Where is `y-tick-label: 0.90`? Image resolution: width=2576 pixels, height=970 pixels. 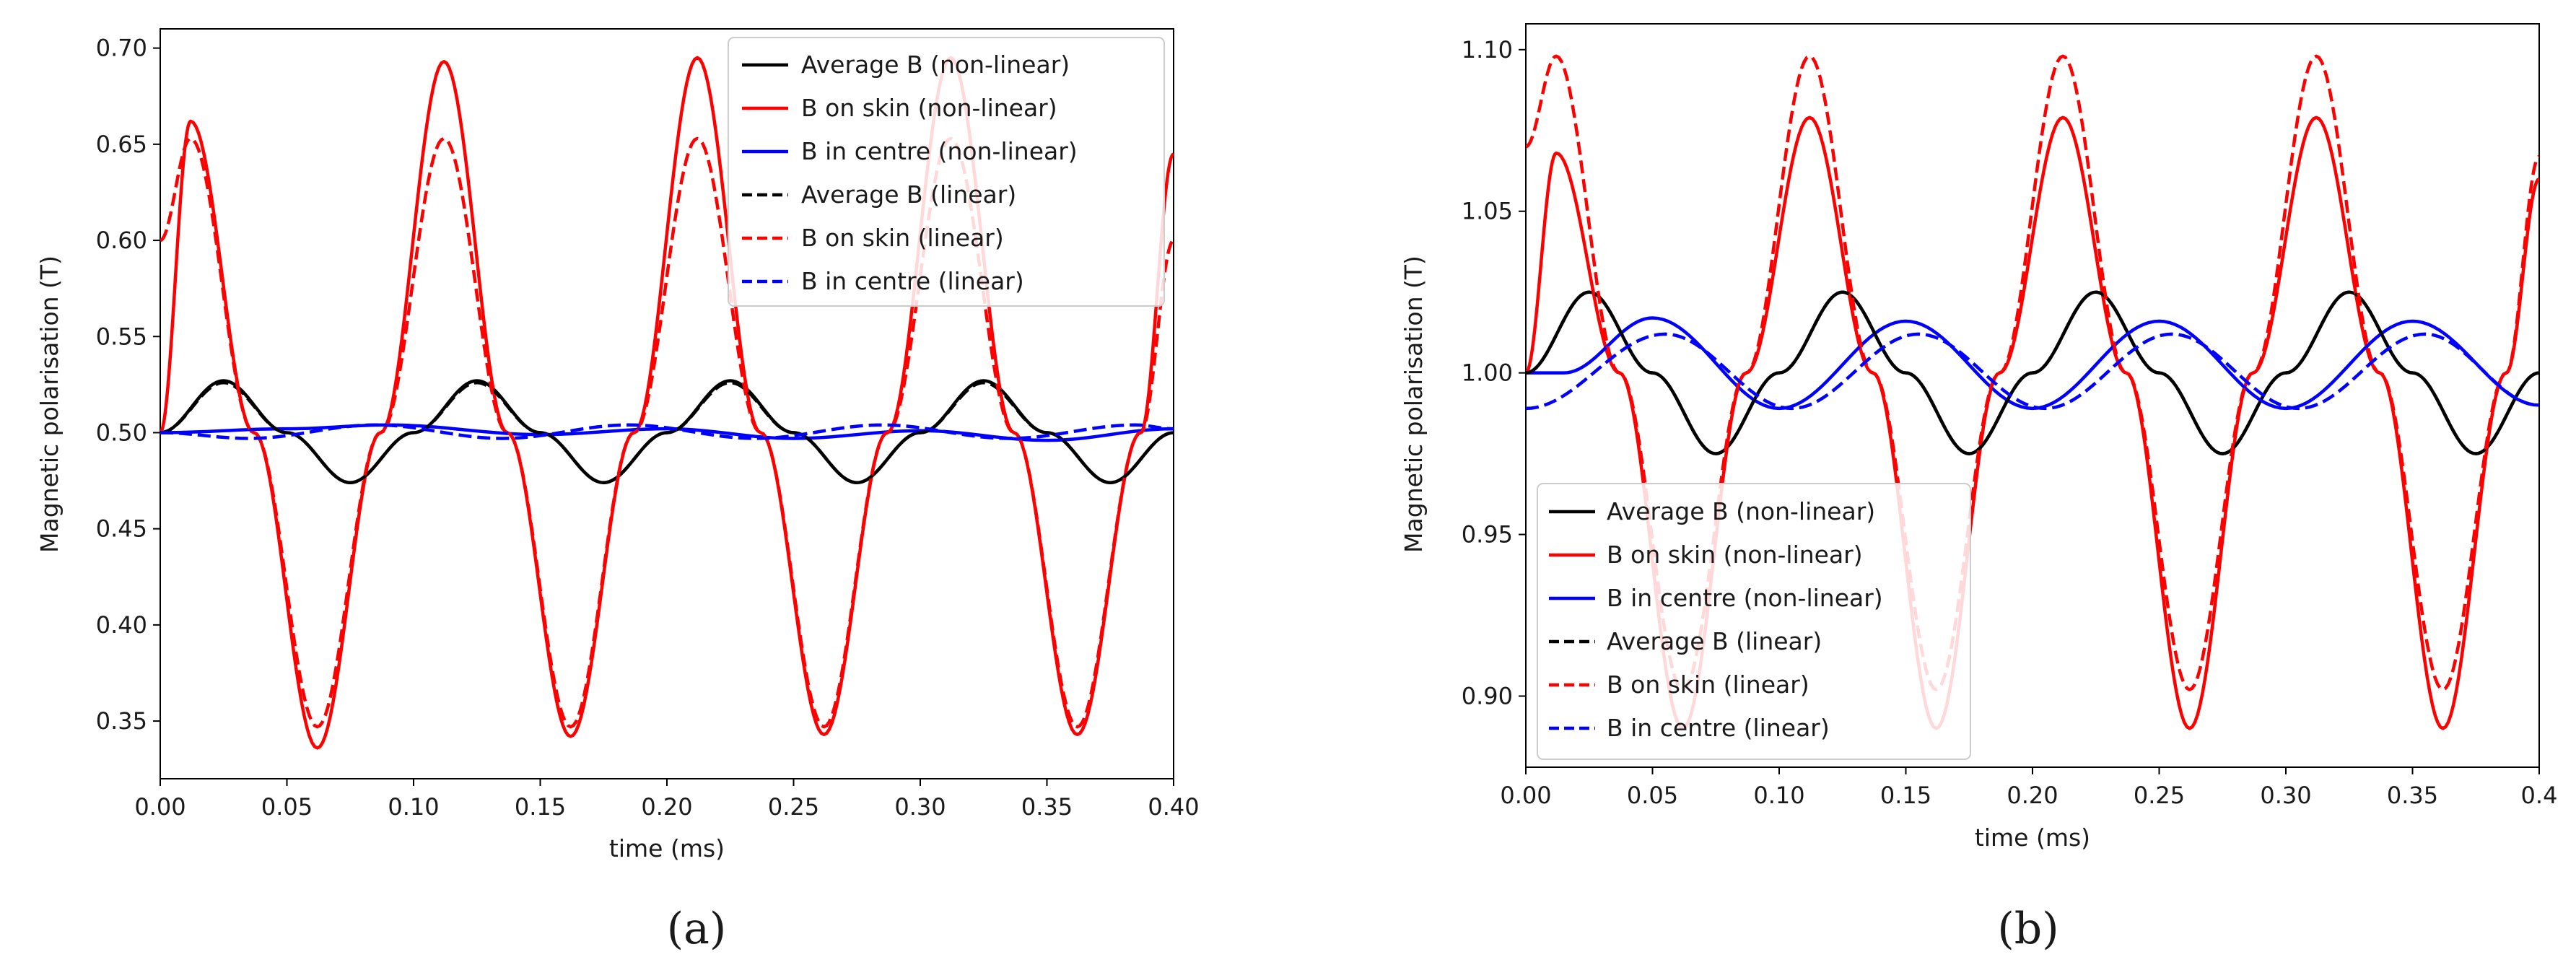 y-tick-label: 0.90 is located at coordinates (1487, 695).